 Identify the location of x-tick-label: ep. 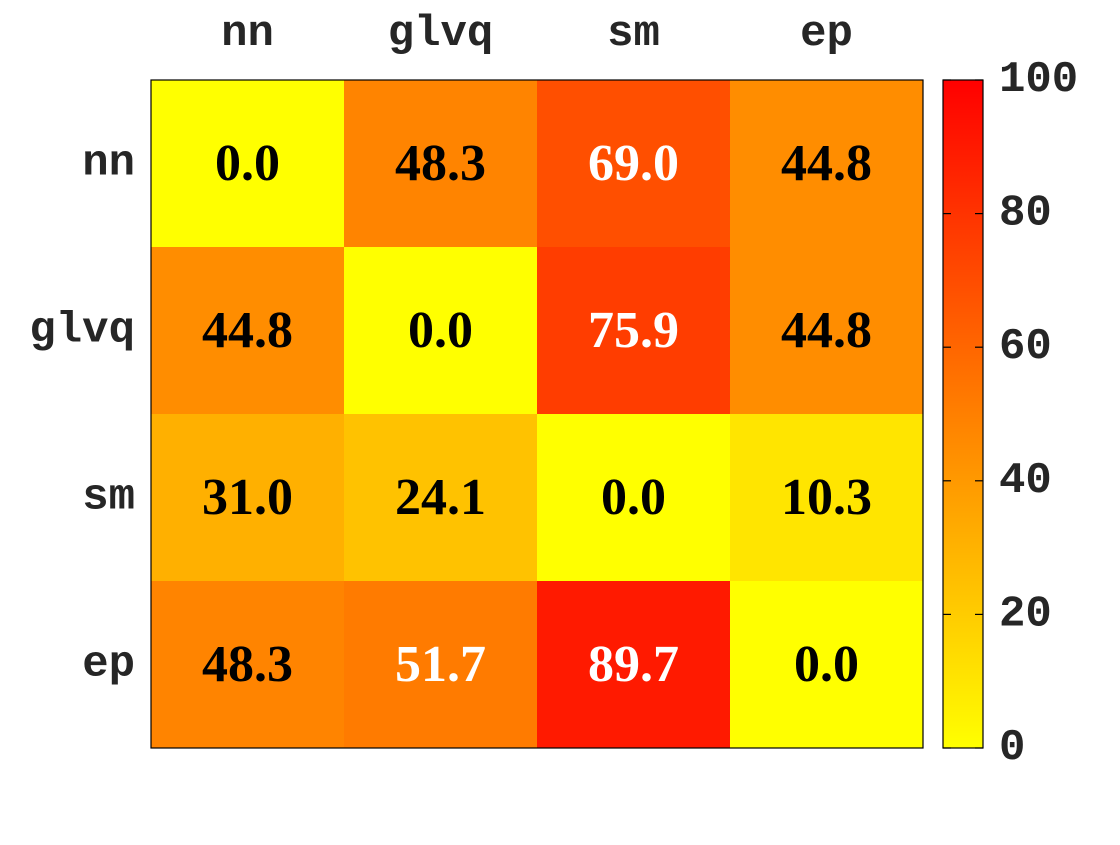
(826, 34).